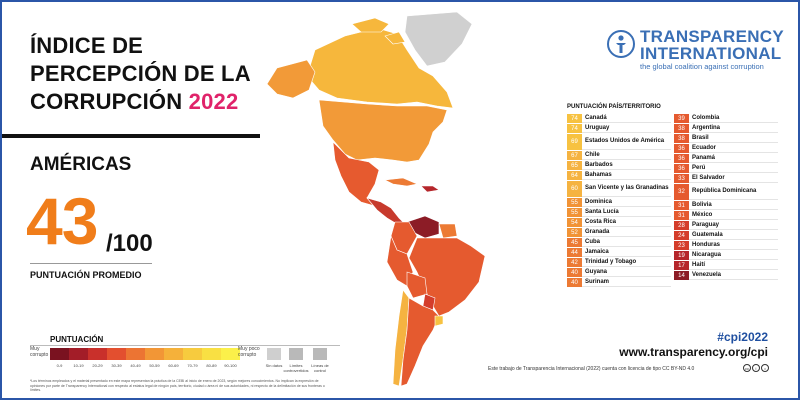 This screenshot has width=800, height=400. I want to click on legend-bin-label: 80-89, so click(211, 365).